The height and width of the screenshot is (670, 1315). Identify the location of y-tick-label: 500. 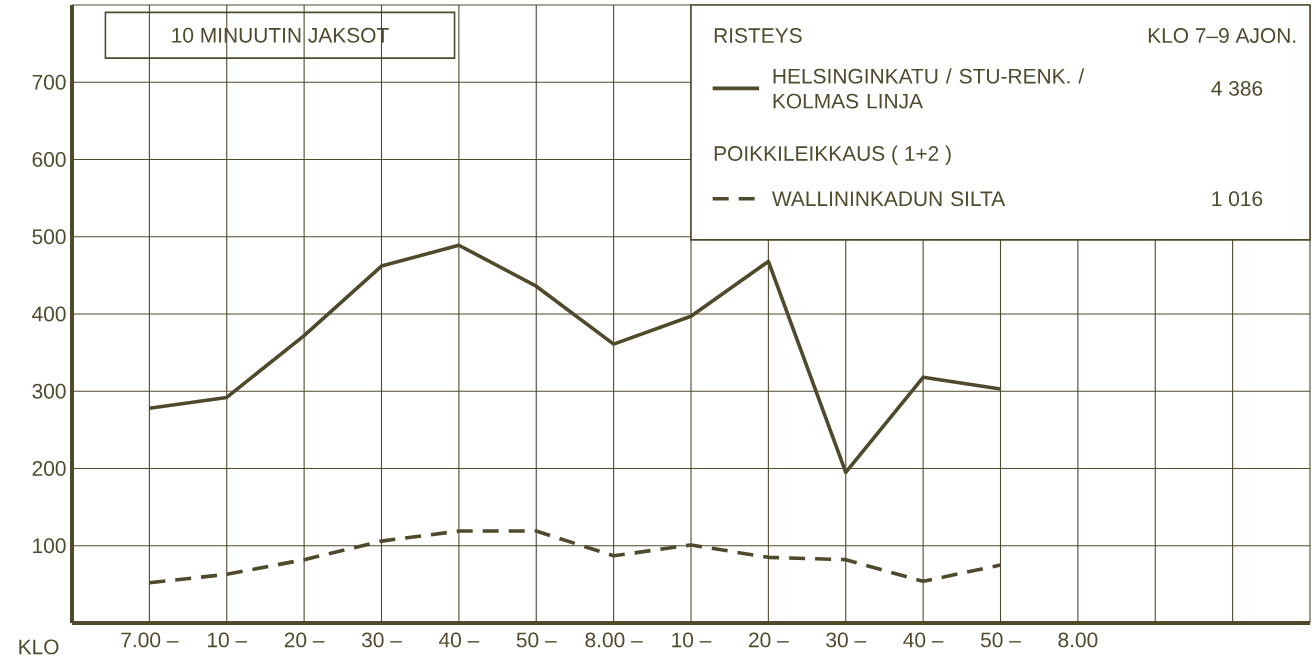
(49, 237).